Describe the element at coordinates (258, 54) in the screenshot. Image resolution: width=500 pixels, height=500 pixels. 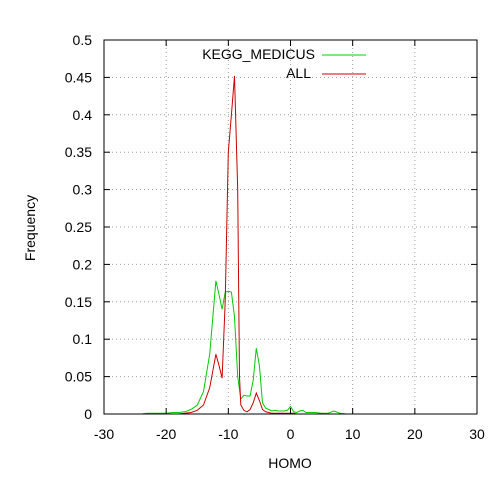
I see `legend-label-kegg-medicus: KEGG_MEDICUS` at that location.